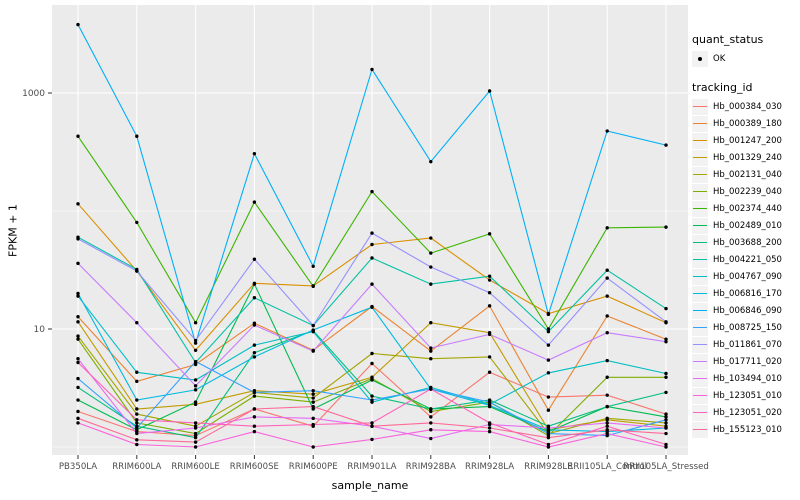  I want to click on x-axis-title: sample_name, so click(370, 485).